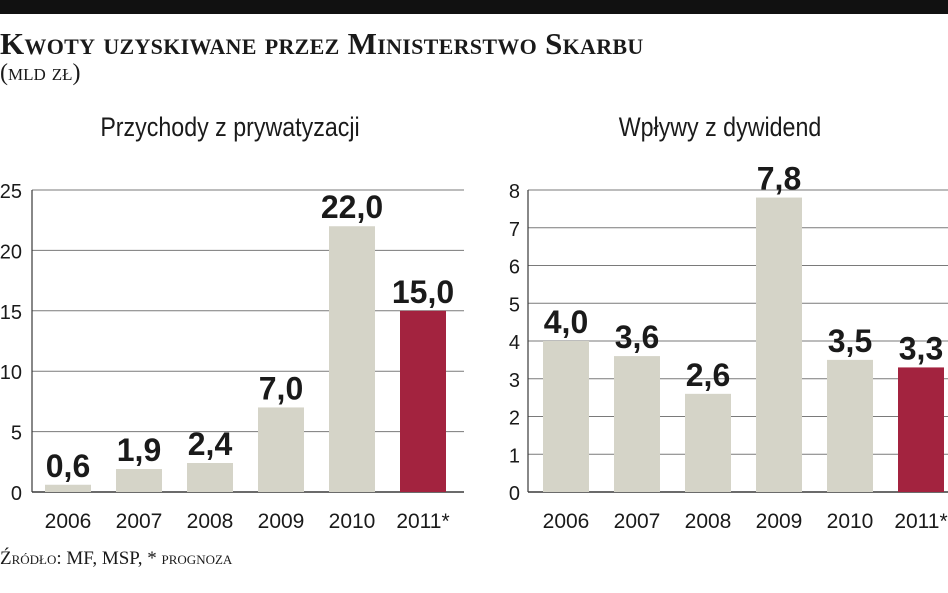 The width and height of the screenshot is (948, 593). What do you see at coordinates (474, 7) in the screenshot?
I see `top-rule` at bounding box center [474, 7].